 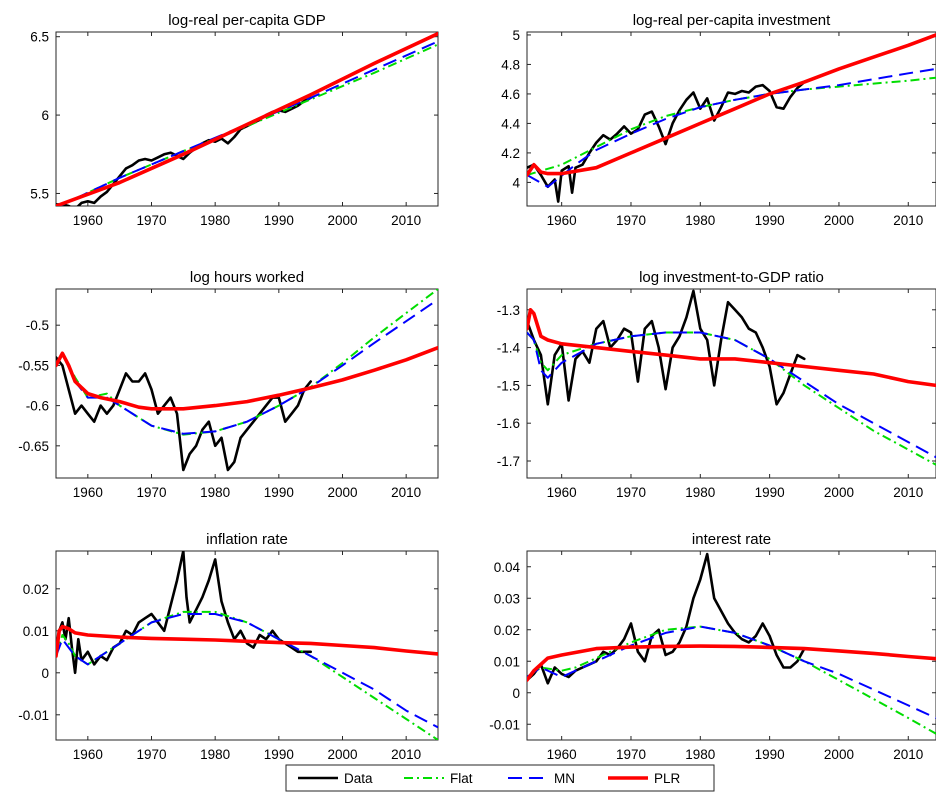 What do you see at coordinates (516, 182) in the screenshot?
I see `y-tick-label: 4` at bounding box center [516, 182].